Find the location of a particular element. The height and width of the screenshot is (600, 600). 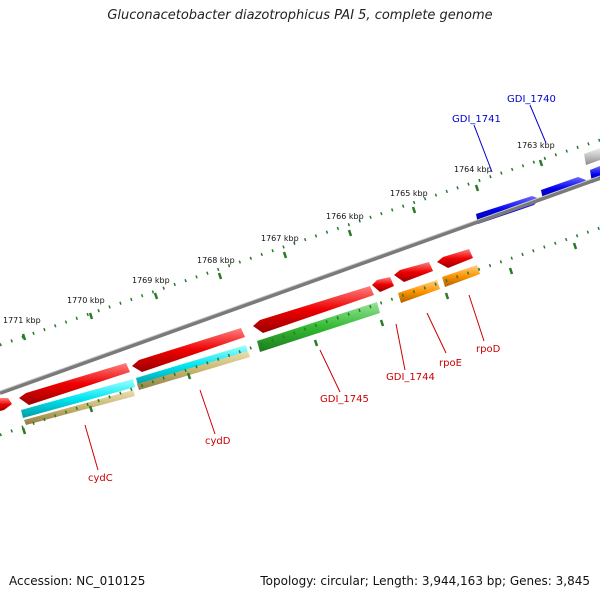

gene-label-cydd: cydD is located at coordinates (218, 441).